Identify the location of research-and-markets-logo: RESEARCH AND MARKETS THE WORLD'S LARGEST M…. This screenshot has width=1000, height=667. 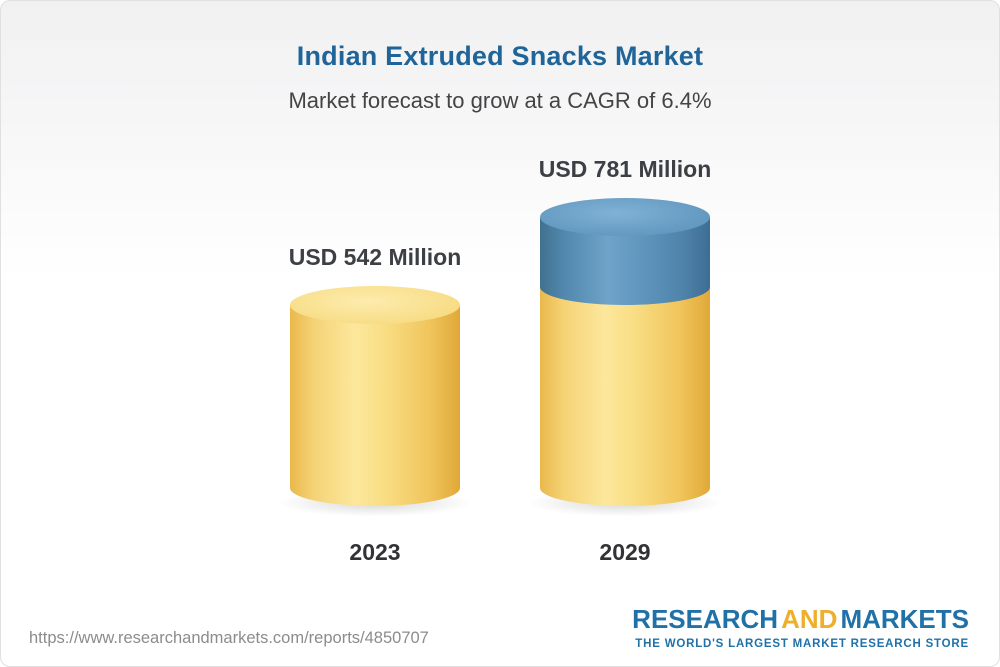
(800, 627).